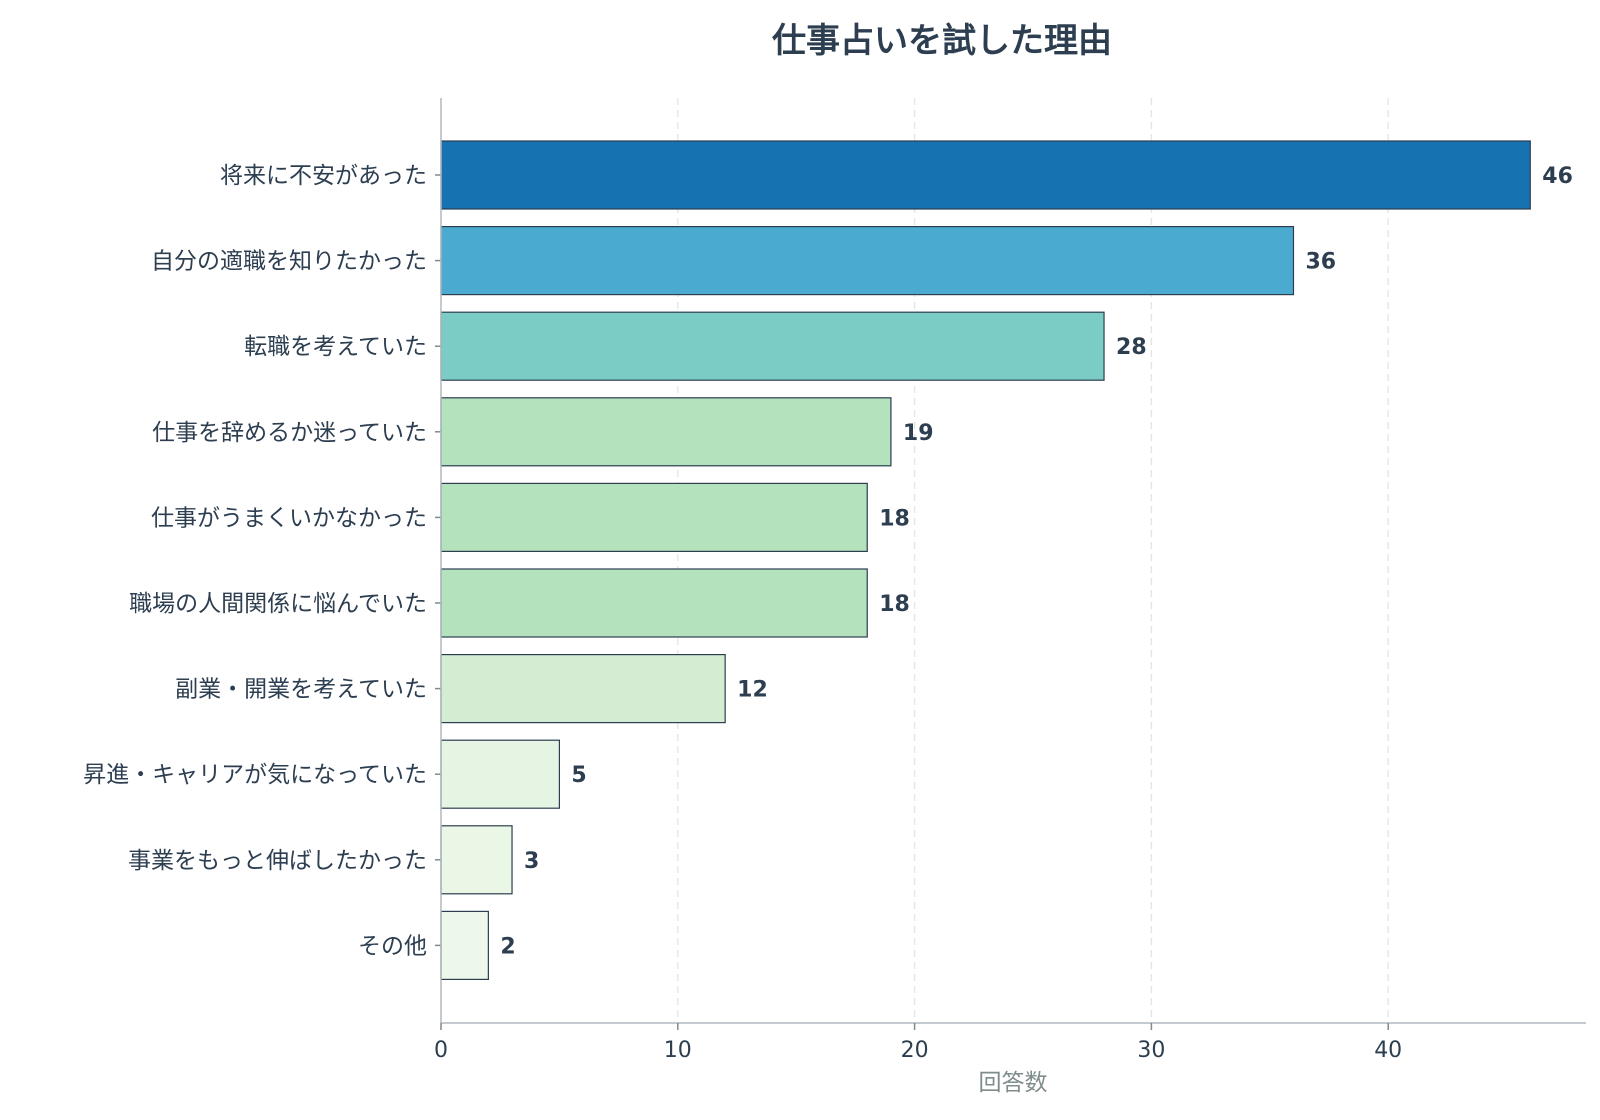  I want to click on category-label-1: 将来に不安があった, so click(323, 176).